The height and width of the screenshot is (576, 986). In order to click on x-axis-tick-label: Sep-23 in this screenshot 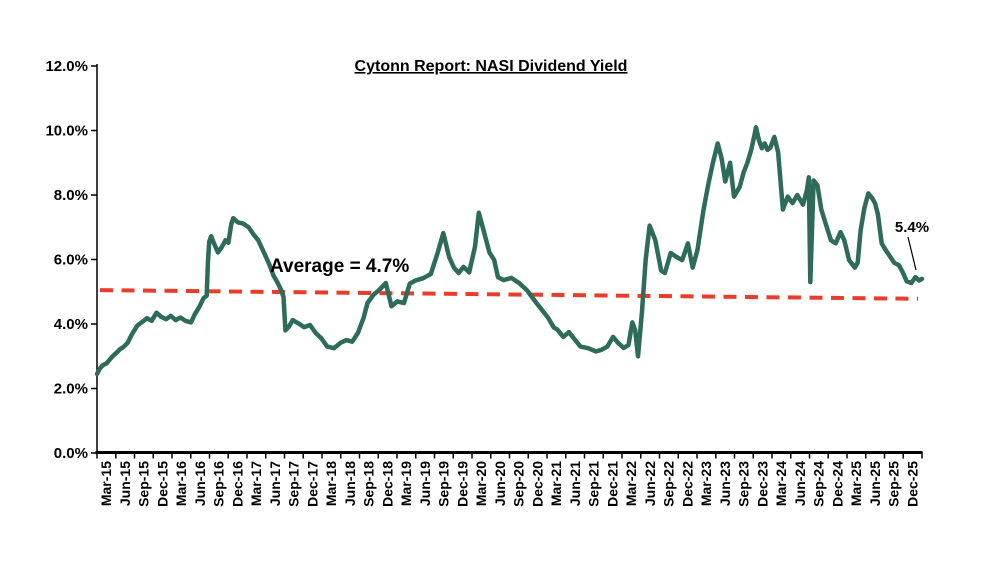, I will do `click(744, 484)`.